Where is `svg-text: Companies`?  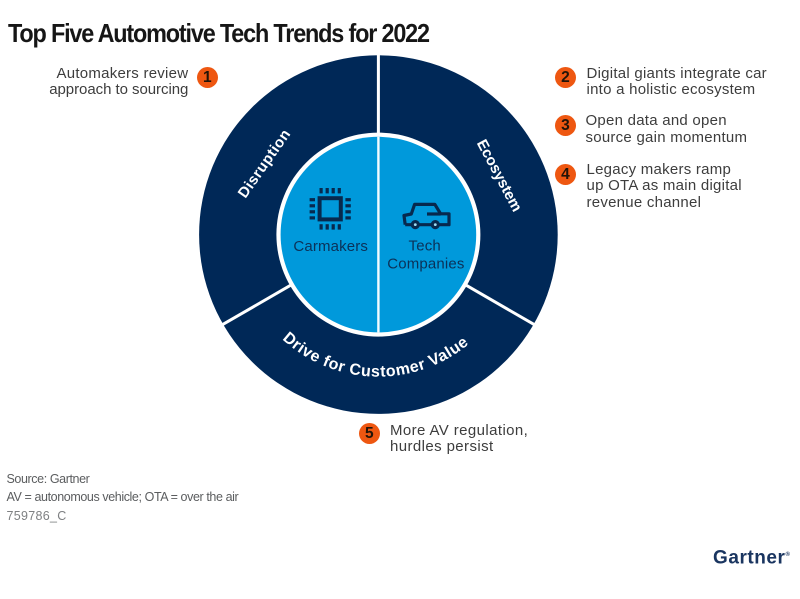 svg-text: Companies is located at coordinates (425, 263).